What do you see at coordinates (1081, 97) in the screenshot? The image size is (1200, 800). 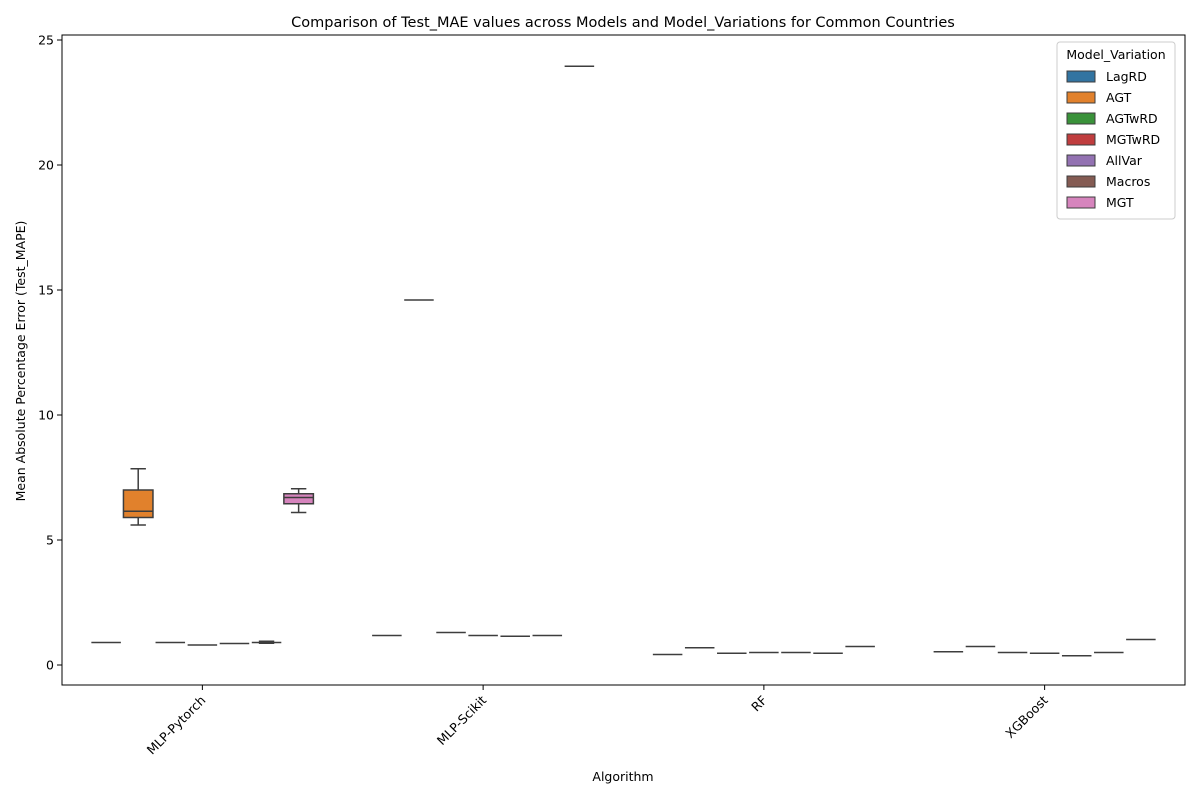 I see `legend-swatch-agt` at bounding box center [1081, 97].